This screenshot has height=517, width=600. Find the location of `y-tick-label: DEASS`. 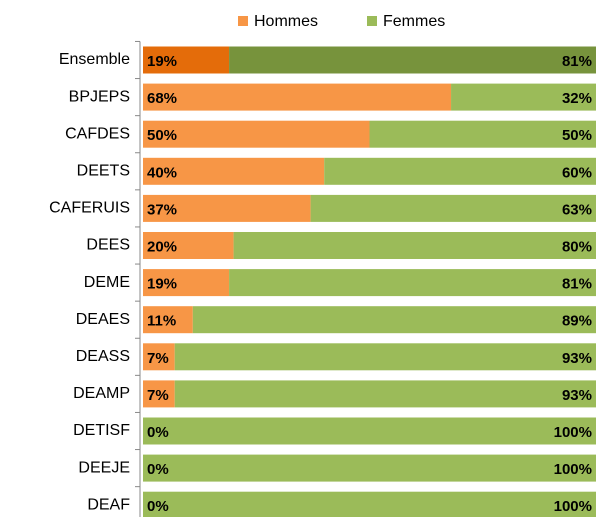

y-tick-label: DEASS is located at coordinates (103, 356).